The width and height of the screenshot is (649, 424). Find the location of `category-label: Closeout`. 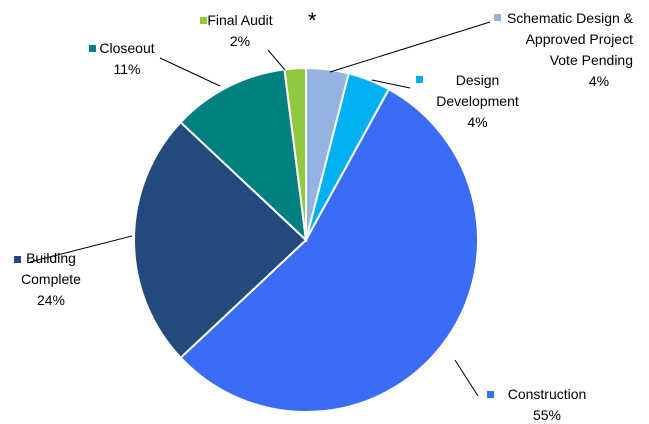

category-label: Closeout is located at coordinates (127, 48).